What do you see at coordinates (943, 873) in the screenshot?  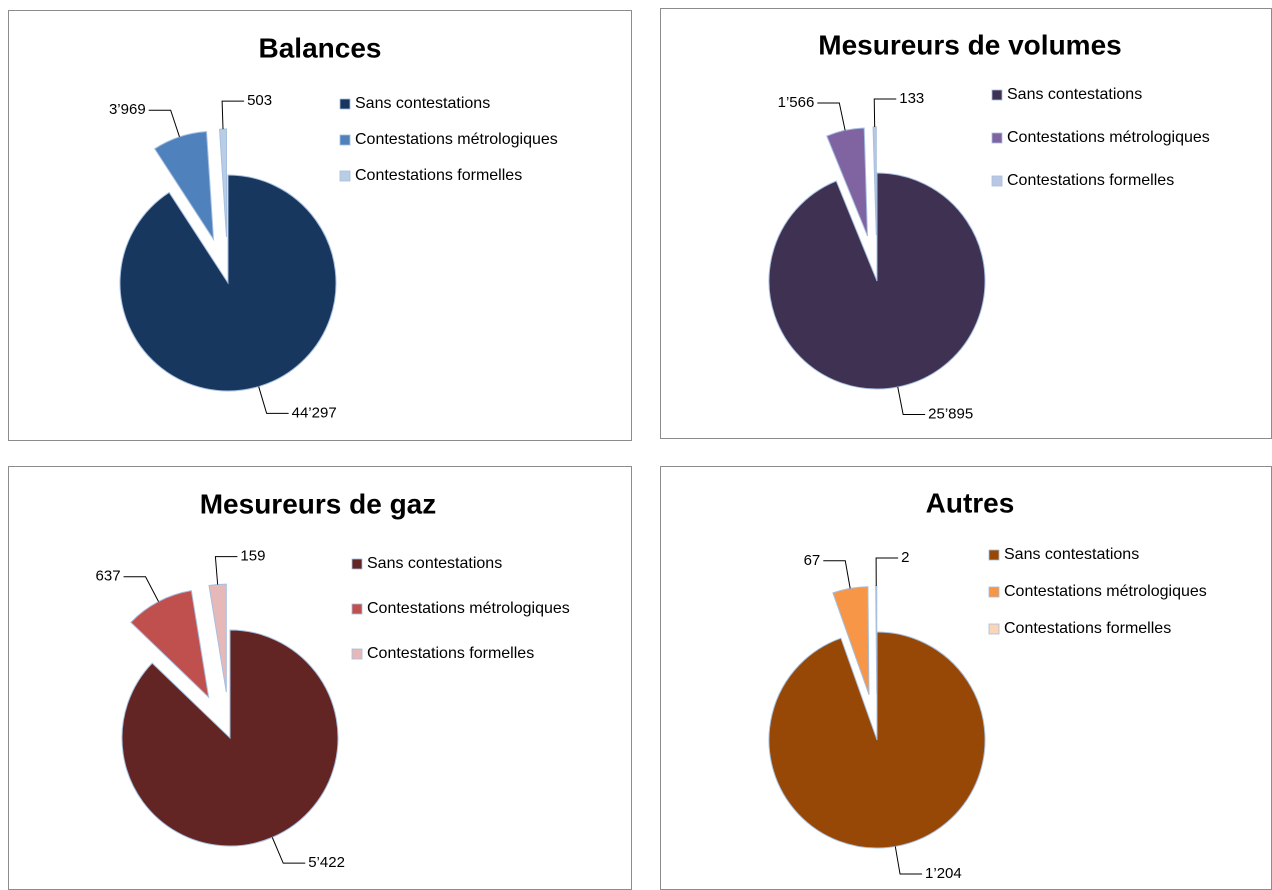 I see `data-label: 1’204` at bounding box center [943, 873].